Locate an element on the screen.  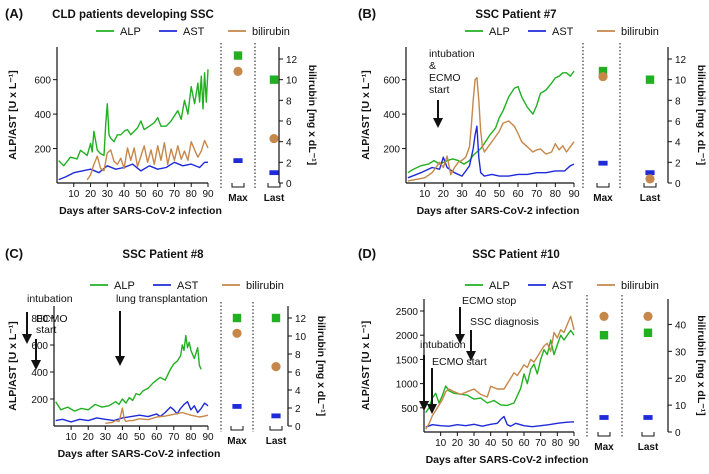
annotation-text: ECMO is located at coordinates (52, 319).